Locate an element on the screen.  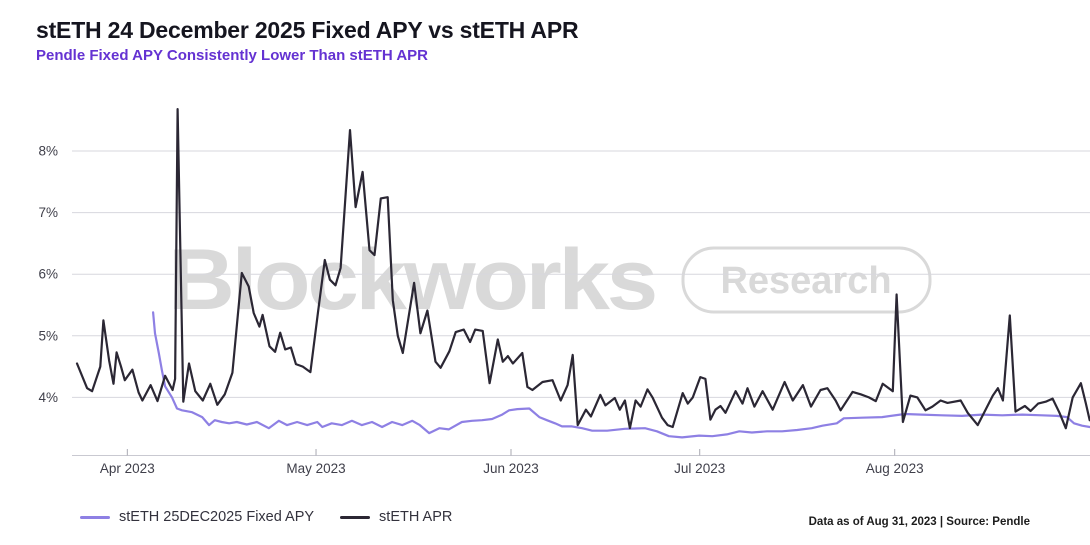
x-tick-label: Aug 2023 is located at coordinates (895, 468).